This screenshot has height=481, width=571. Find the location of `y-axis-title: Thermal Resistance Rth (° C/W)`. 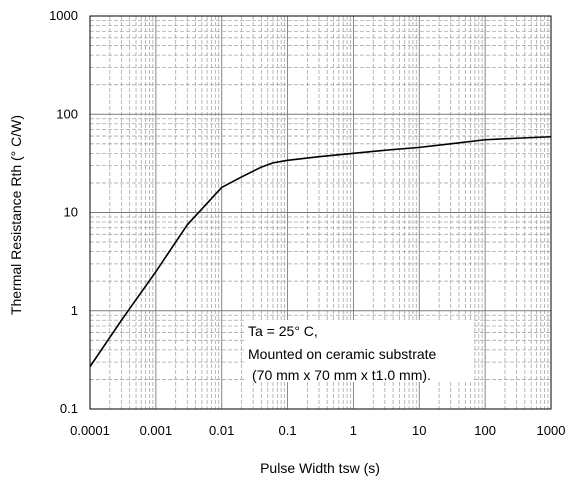

y-axis-title: Thermal Resistance Rth (° C/W) is located at coordinates (16, 215).